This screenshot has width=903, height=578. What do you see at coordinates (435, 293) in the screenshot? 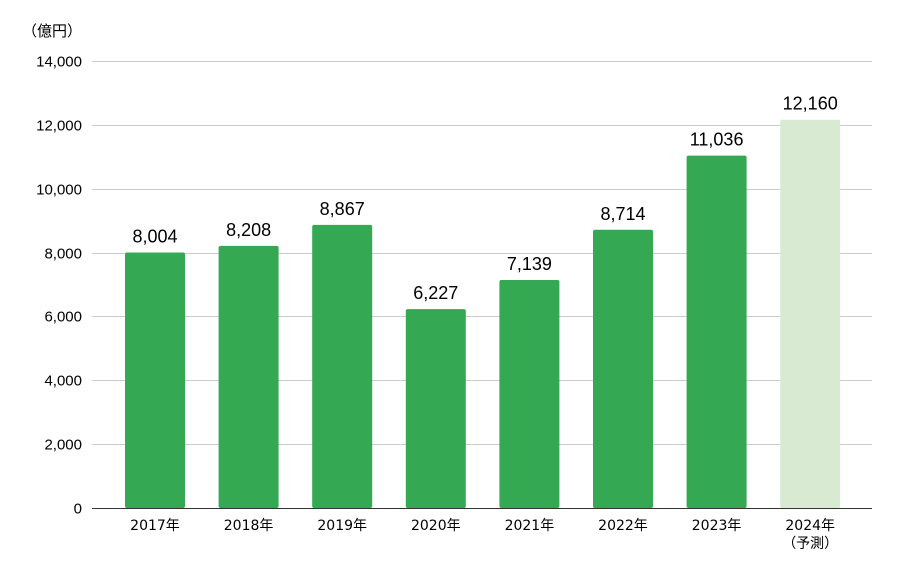
I see `bar-value-label: 6,227` at bounding box center [435, 293].